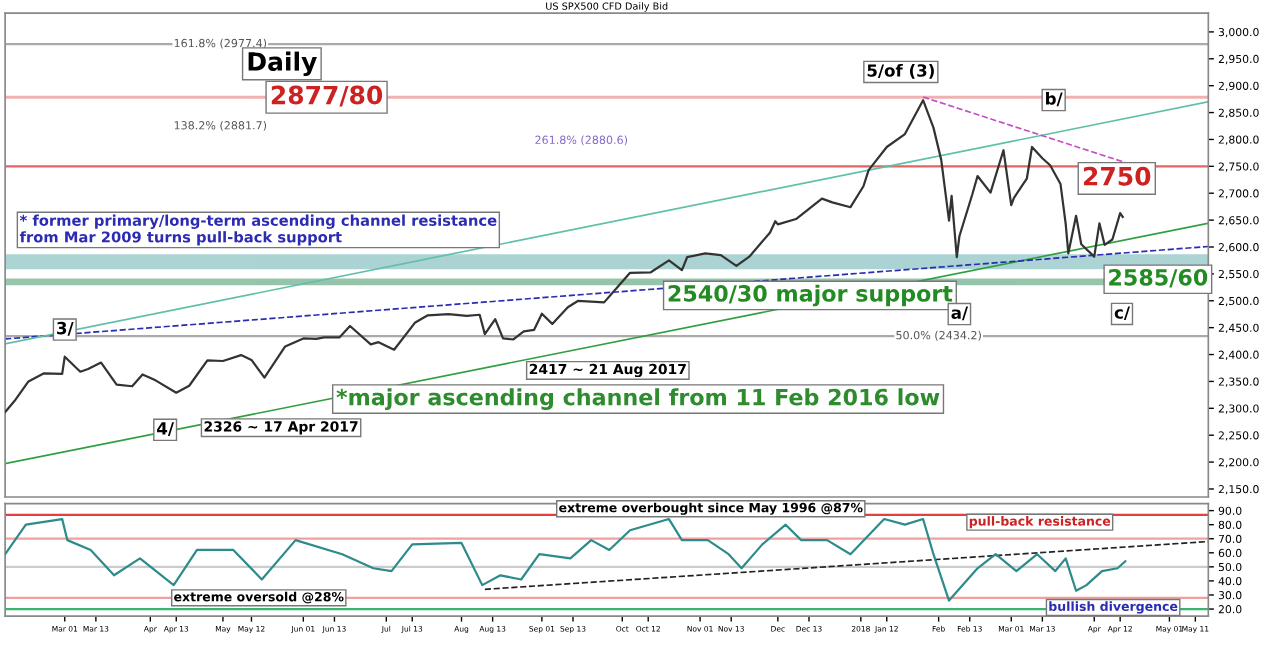 The height and width of the screenshot is (654, 1280). Describe the element at coordinates (810, 295) in the screenshot. I see `band-label: 2540/30 major support` at that location.